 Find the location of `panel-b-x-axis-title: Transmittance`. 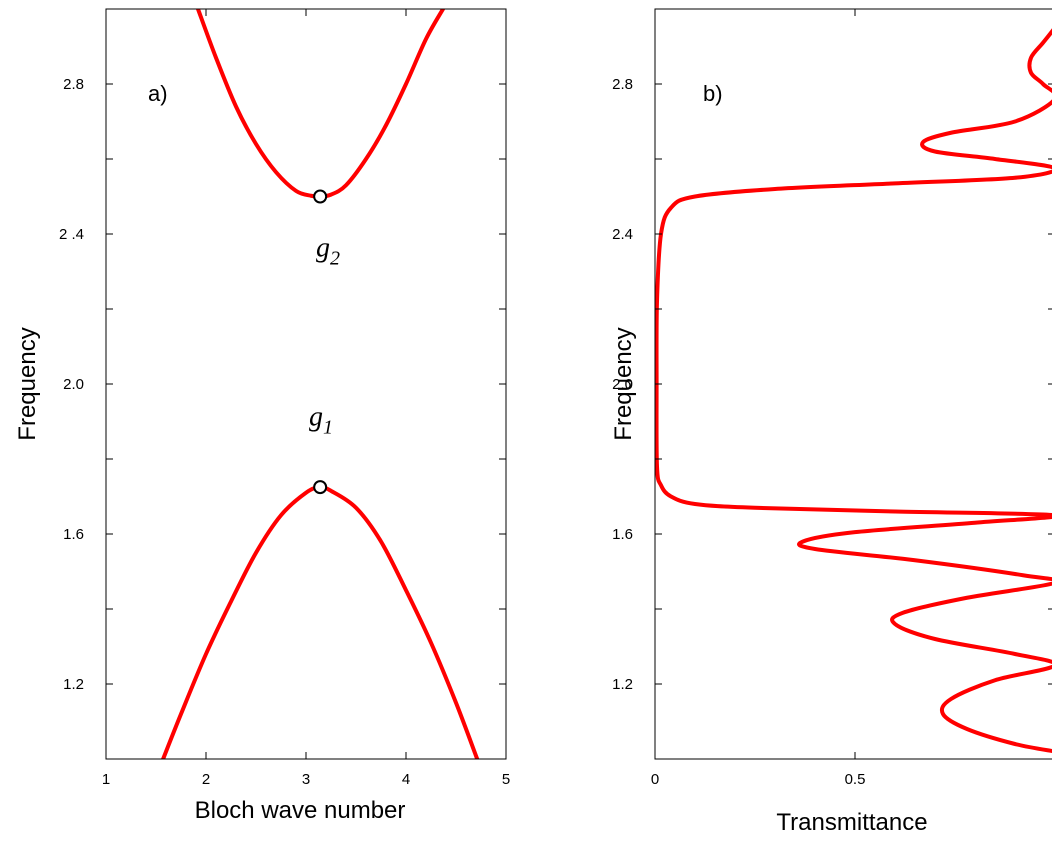

panel-b-x-axis-title: Transmittance is located at coordinates (851, 822).